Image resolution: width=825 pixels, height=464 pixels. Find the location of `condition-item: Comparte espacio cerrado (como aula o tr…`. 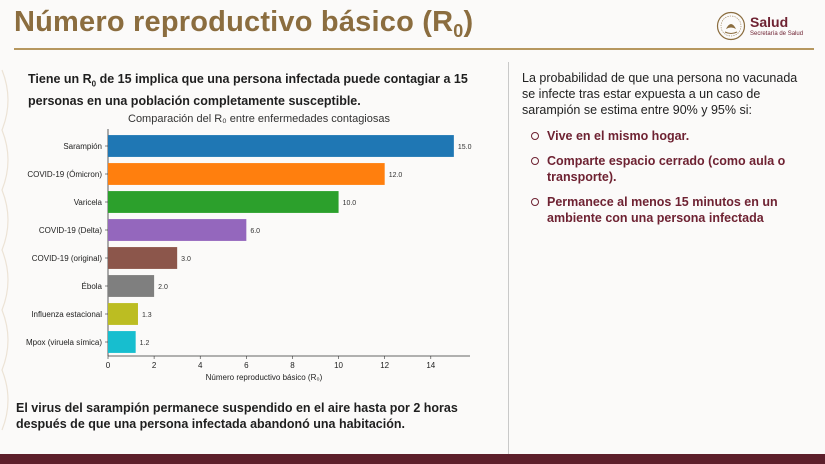

condition-item: Comparte espacio cerrado (como aula o tr… is located at coordinates (671, 169).